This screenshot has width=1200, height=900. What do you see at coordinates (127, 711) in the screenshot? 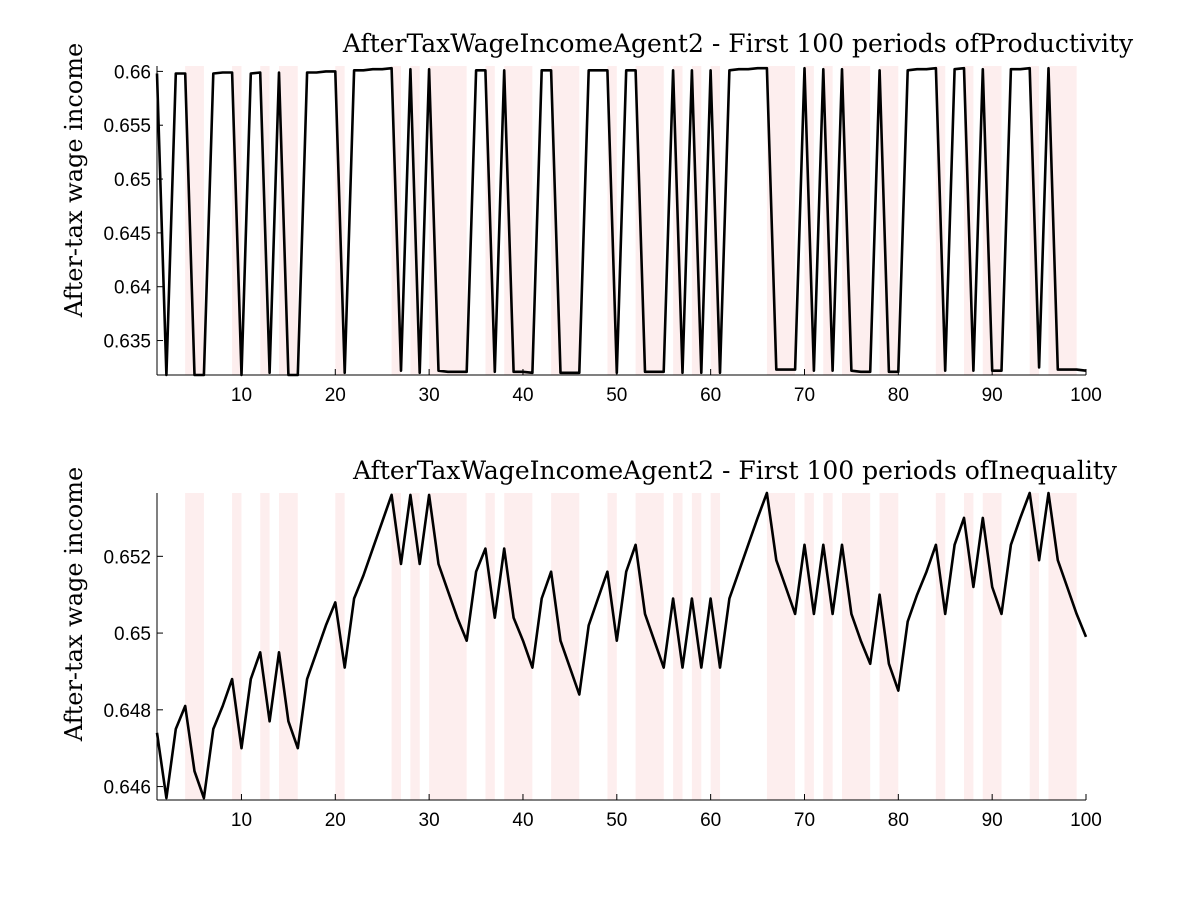
I see `y-tick-label: 0.648` at bounding box center [127, 711].